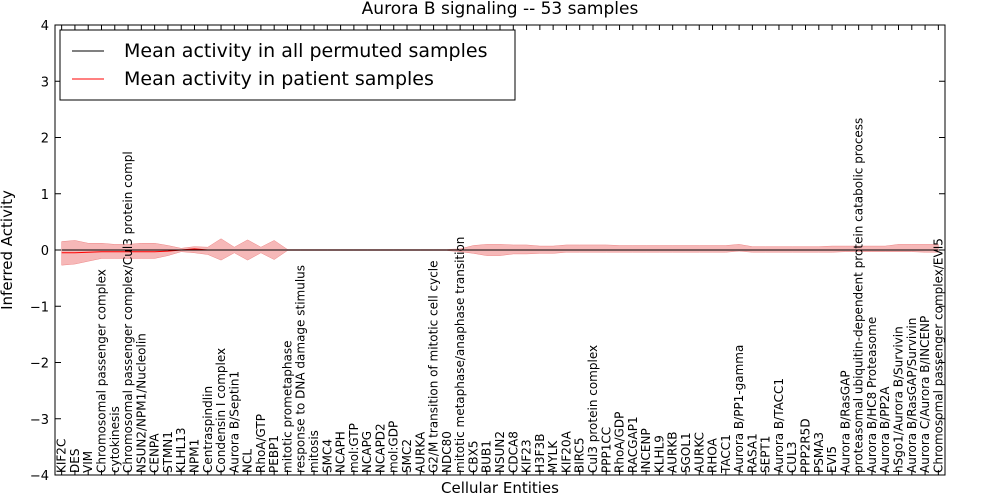 The height and width of the screenshot is (500, 1000). Describe the element at coordinates (899, 399) in the screenshot. I see `category-label: hSgo1/Aurora B/Survivin` at that location.